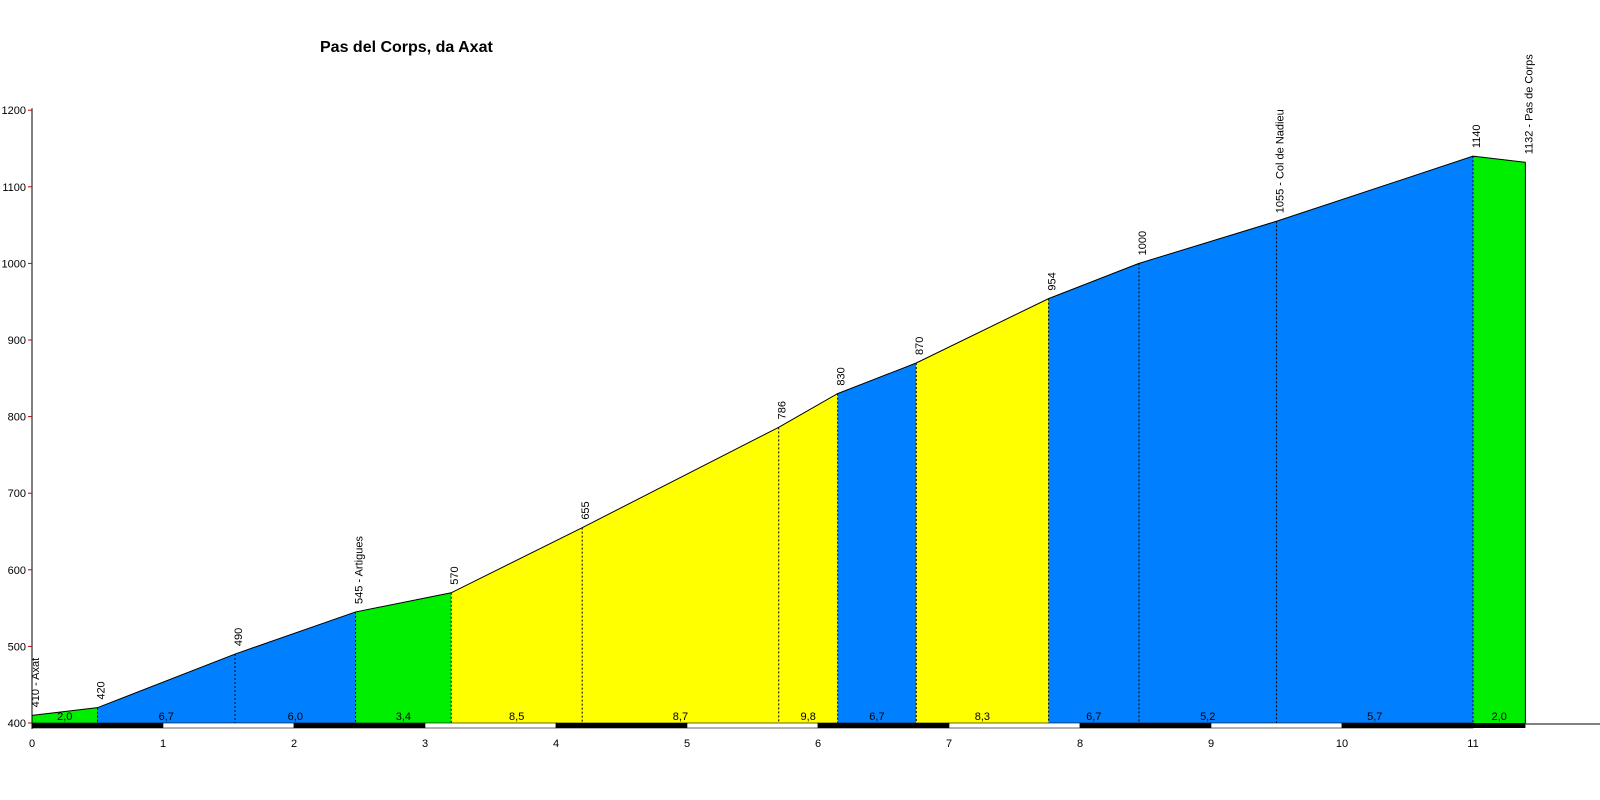 This screenshot has height=800, width=1600. Describe the element at coordinates (14, 264) in the screenshot. I see `y-tick-label: 1000` at that location.